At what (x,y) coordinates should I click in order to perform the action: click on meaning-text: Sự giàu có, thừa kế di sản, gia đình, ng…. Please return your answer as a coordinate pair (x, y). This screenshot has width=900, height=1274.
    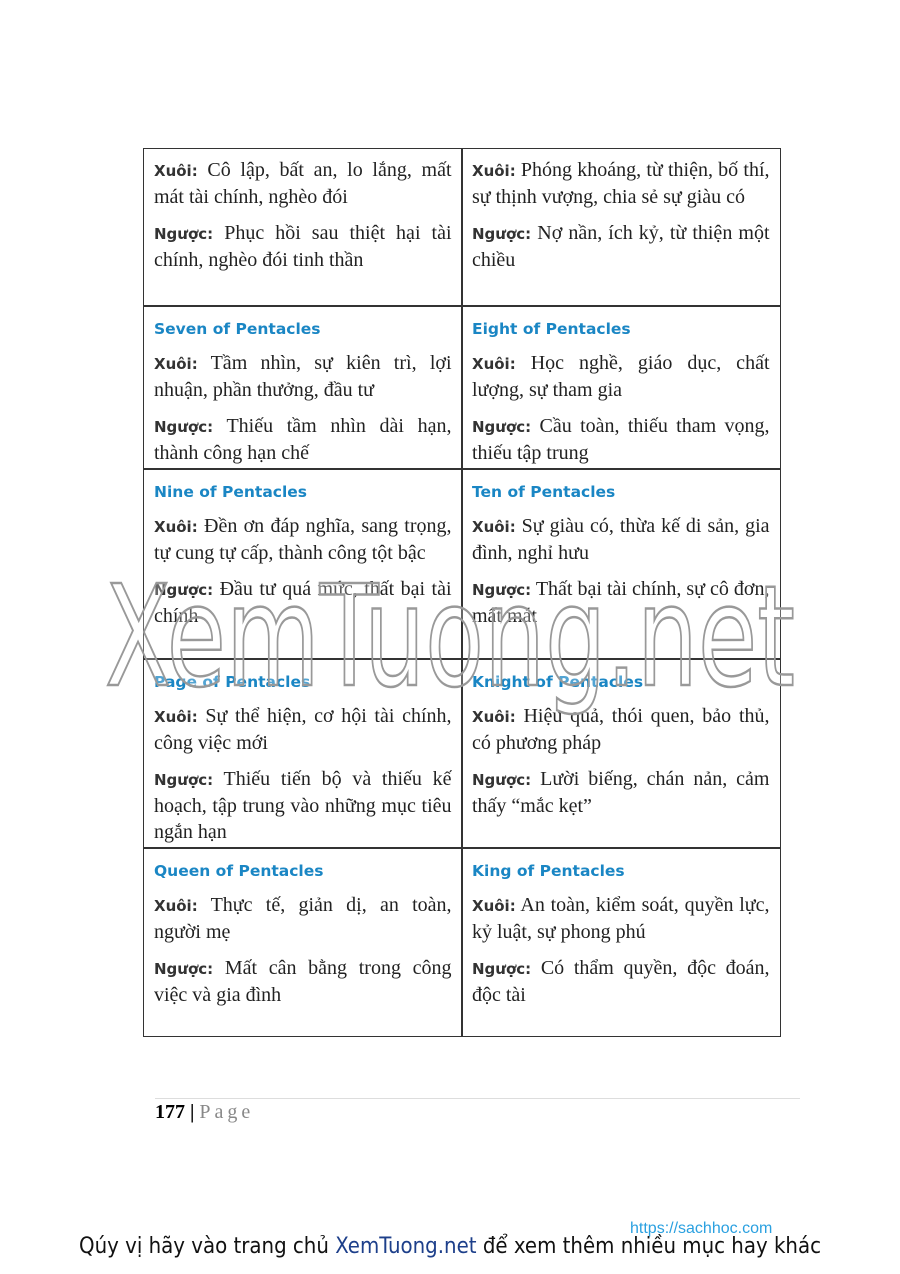
    Looking at the image, I should click on (621, 539).